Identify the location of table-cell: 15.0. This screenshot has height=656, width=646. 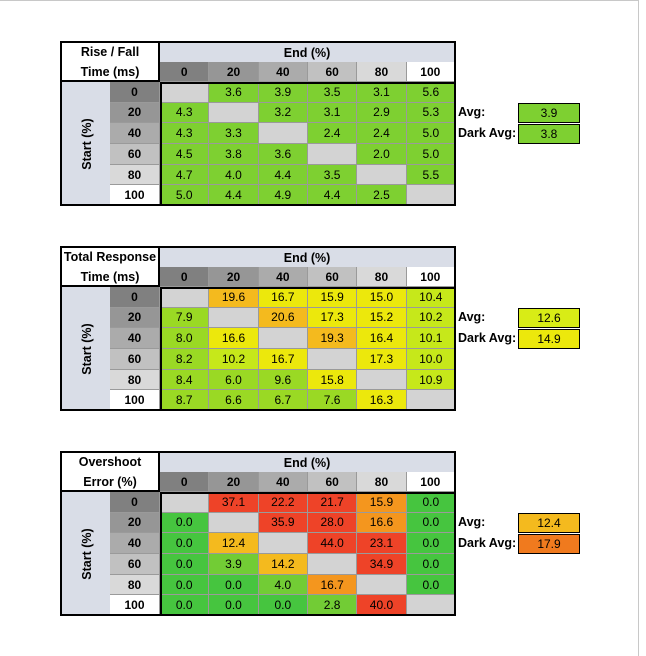
(382, 297).